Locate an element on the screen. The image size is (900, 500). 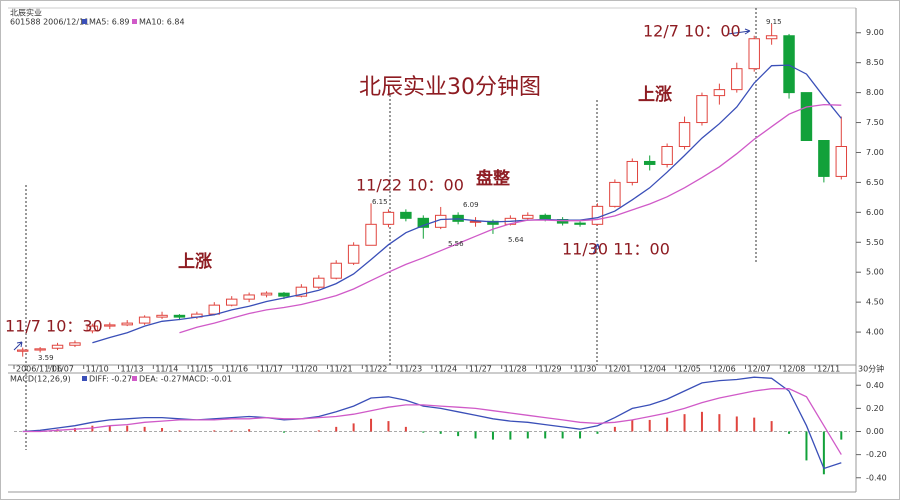
x-tick-label: 12/05 is located at coordinates (689, 369).